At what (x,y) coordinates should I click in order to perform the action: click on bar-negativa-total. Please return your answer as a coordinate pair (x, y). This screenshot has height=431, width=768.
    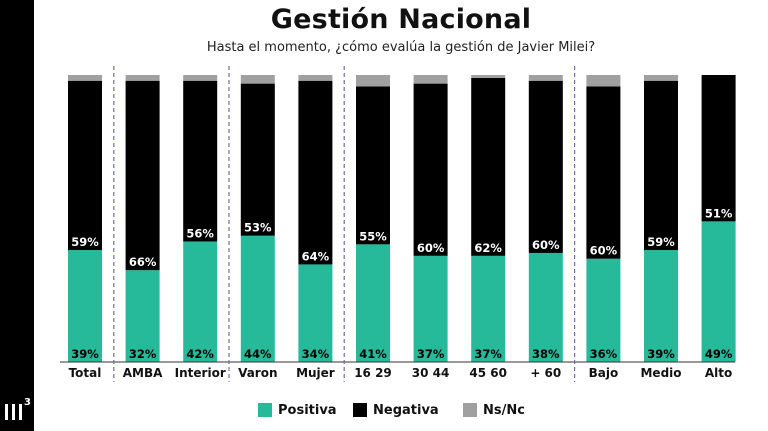
    Looking at the image, I should click on (85, 165).